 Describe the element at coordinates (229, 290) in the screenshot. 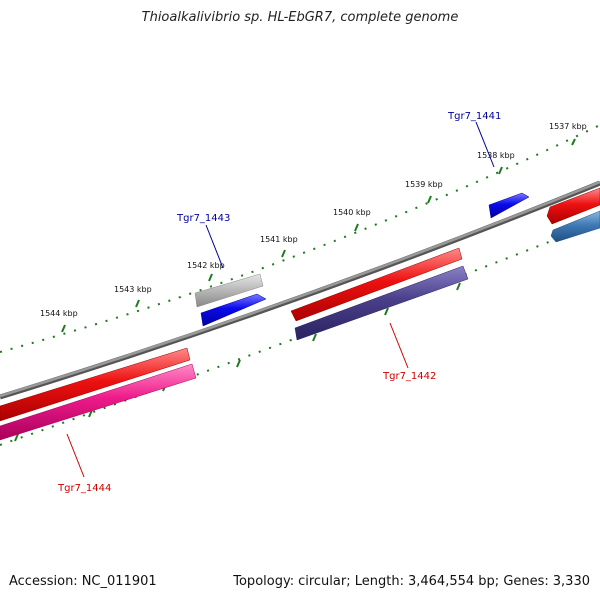

I see `feature-gray` at that location.